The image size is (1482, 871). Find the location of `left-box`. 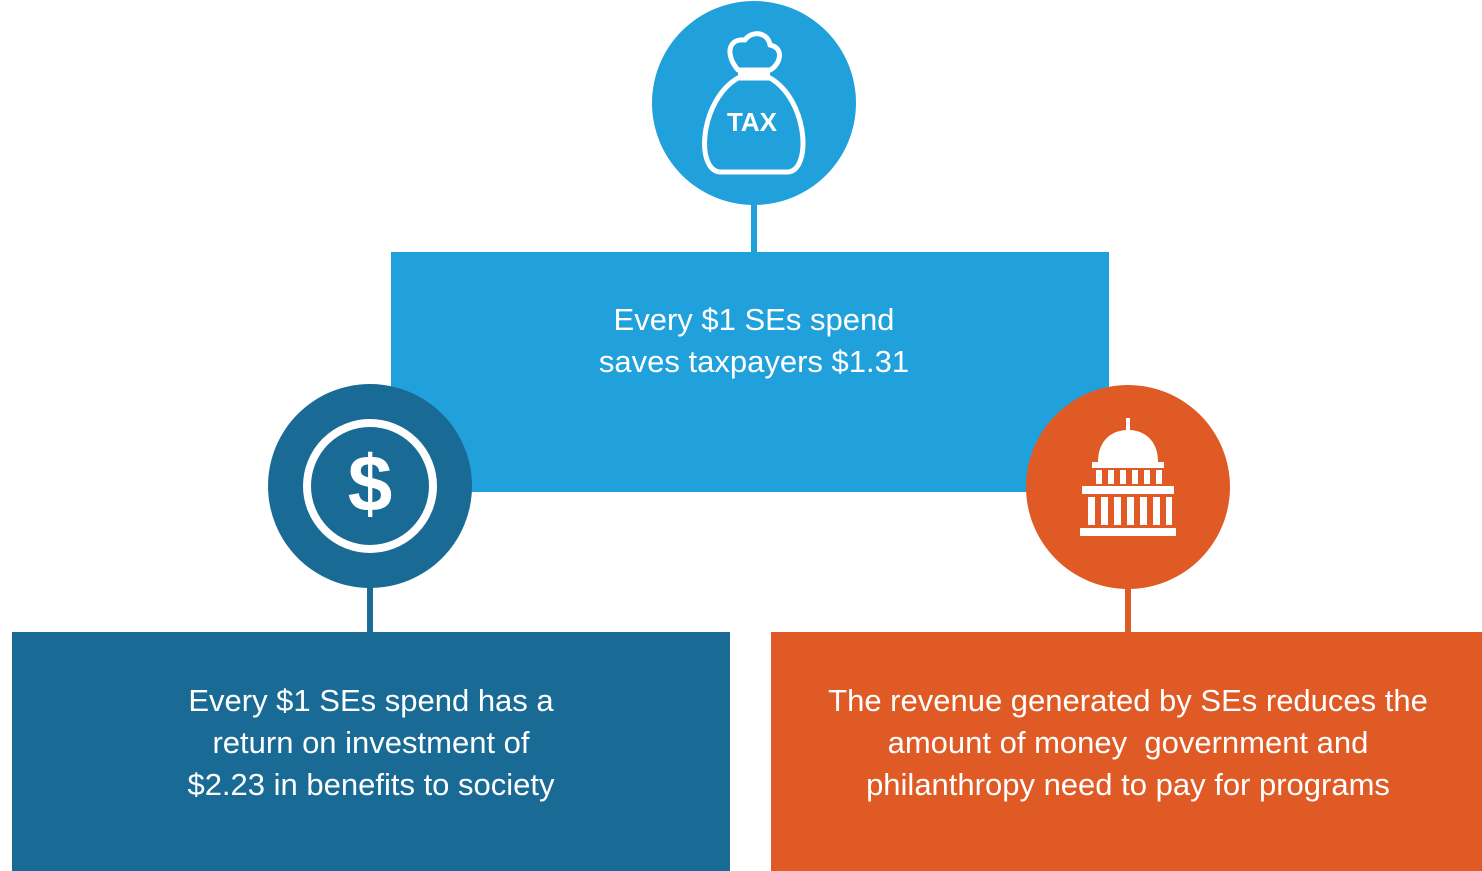

left-box is located at coordinates (371, 751).